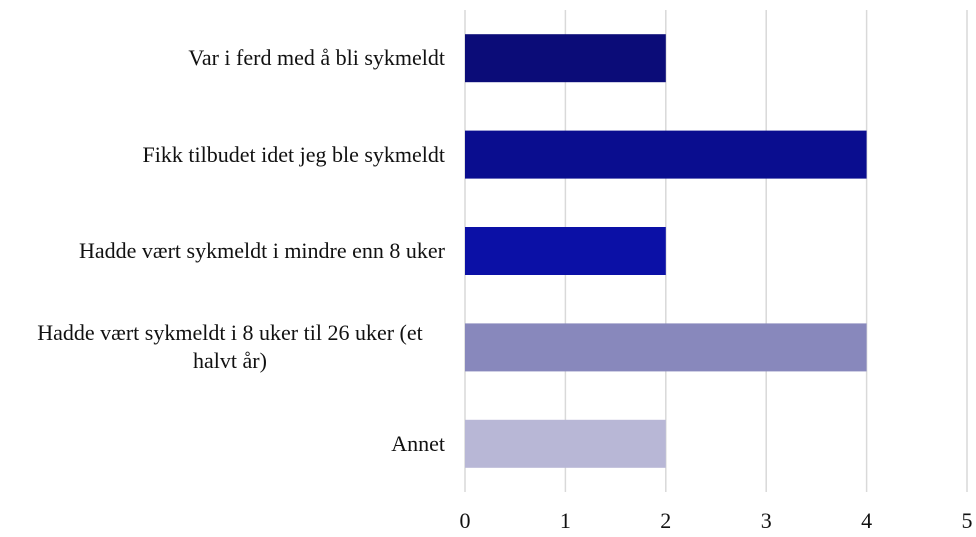  I want to click on x-tick-label: 2, so click(665, 520).